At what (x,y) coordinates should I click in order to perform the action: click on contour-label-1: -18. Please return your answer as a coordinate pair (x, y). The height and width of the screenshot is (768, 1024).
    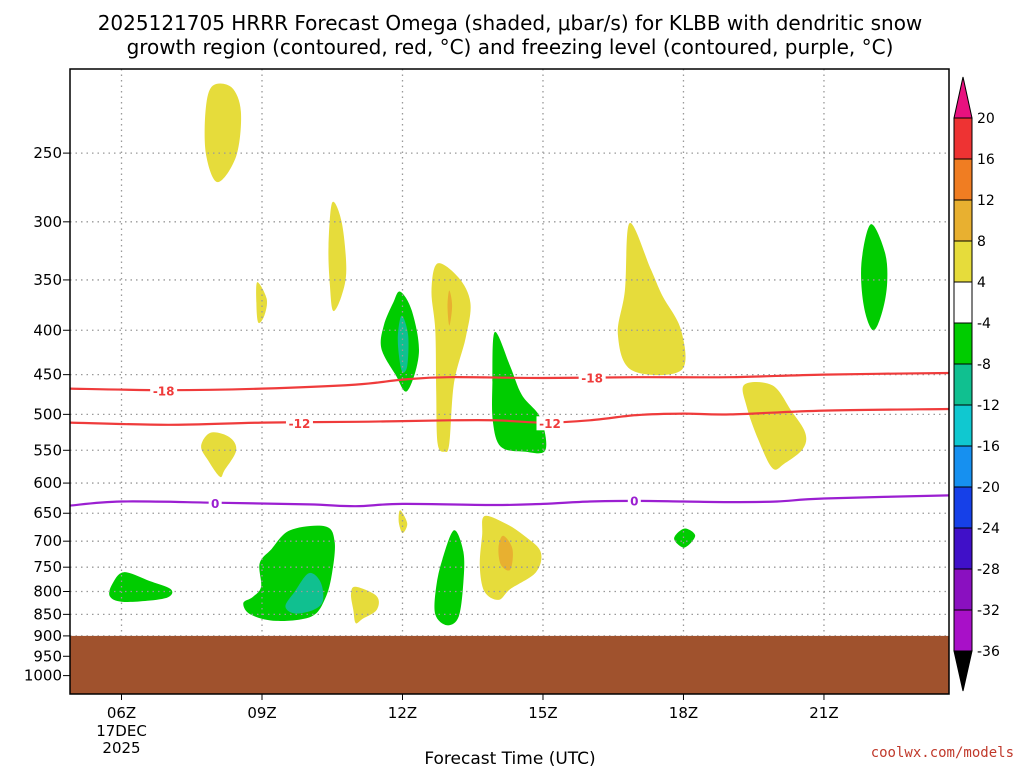
    Looking at the image, I should click on (592, 378).